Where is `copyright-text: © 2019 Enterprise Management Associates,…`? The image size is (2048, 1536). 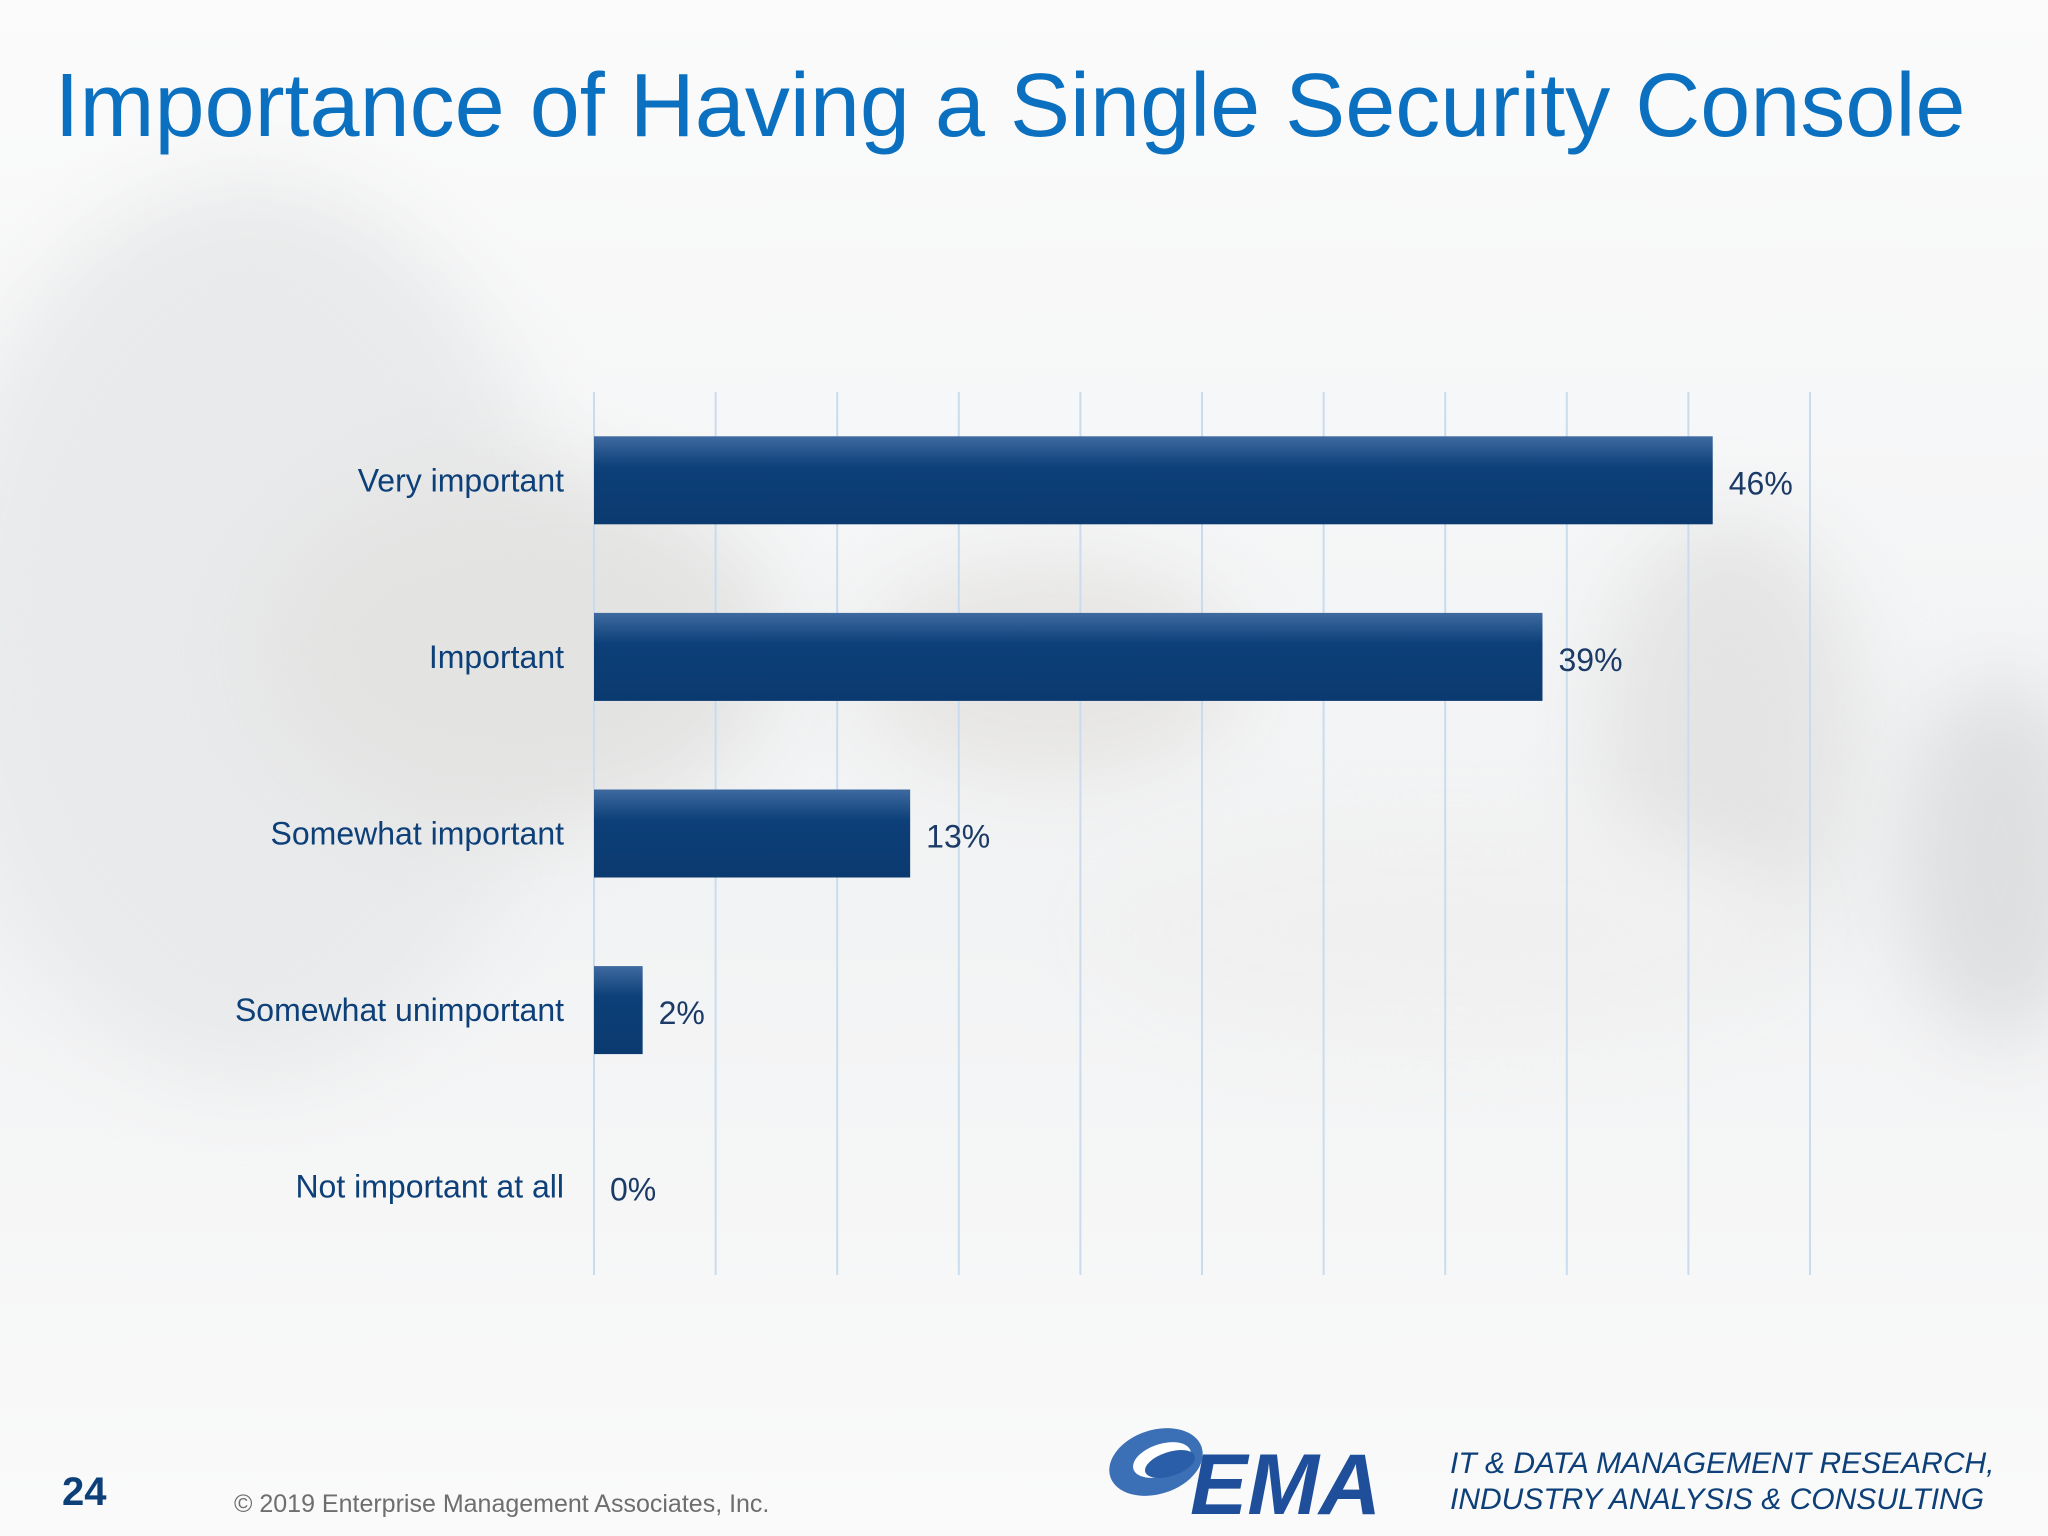 copyright-text: © 2019 Enterprise Management Associates,… is located at coordinates (502, 1504).